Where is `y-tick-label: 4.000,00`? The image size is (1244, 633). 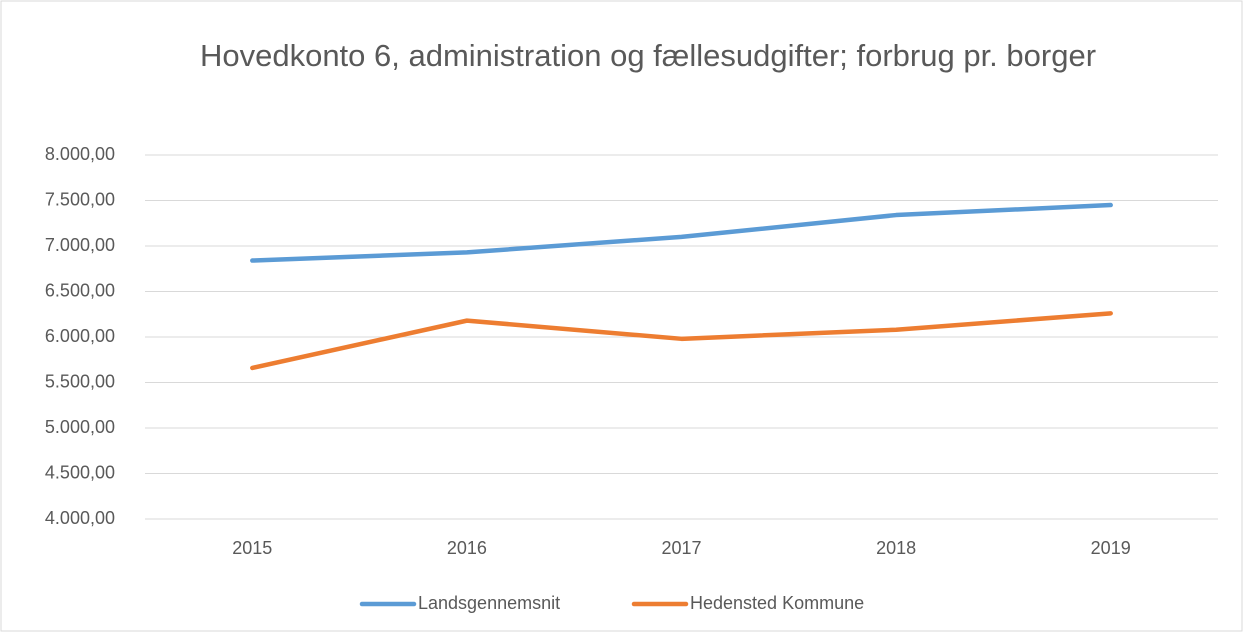 y-tick-label: 4.000,00 is located at coordinates (80, 518).